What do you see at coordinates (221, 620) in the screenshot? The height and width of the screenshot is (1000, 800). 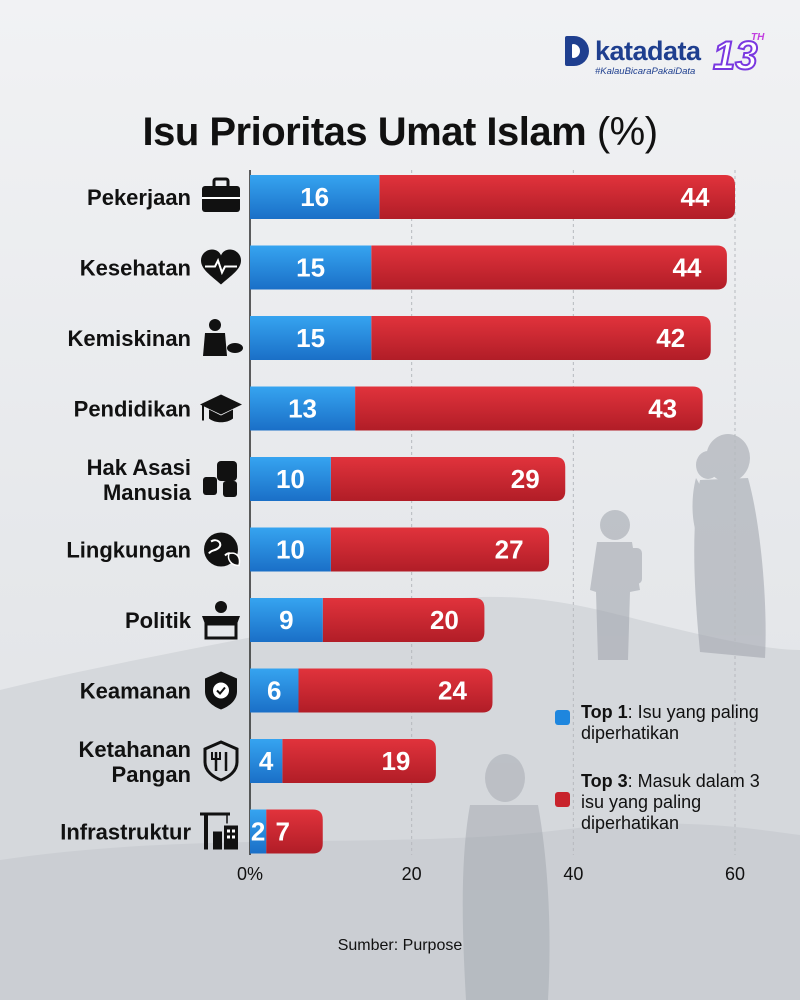 I see `podium-icon` at bounding box center [221, 620].